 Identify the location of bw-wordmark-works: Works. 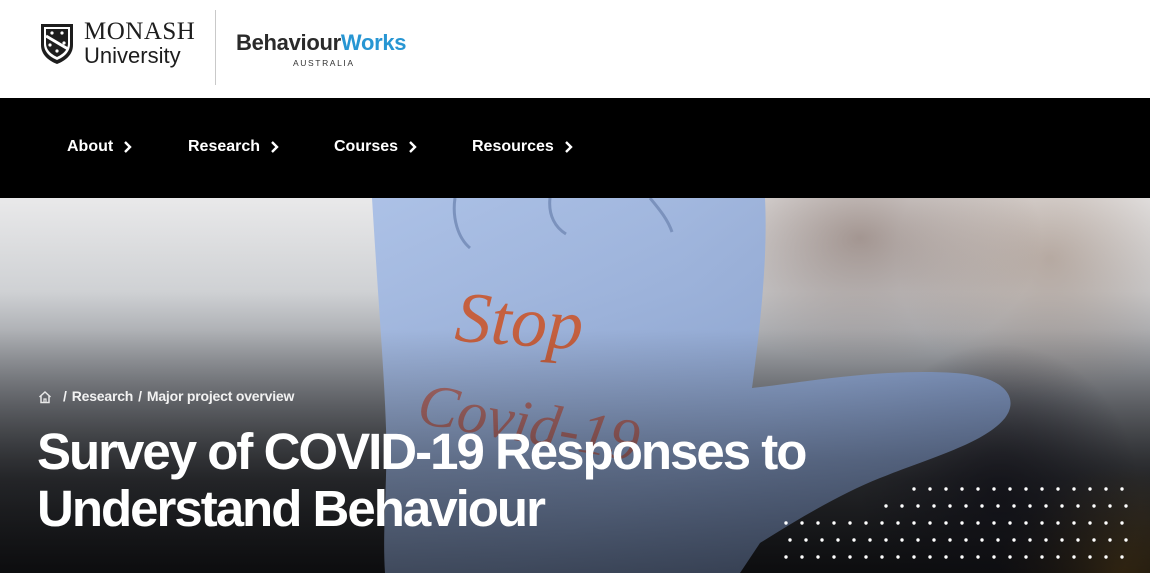
(373, 42).